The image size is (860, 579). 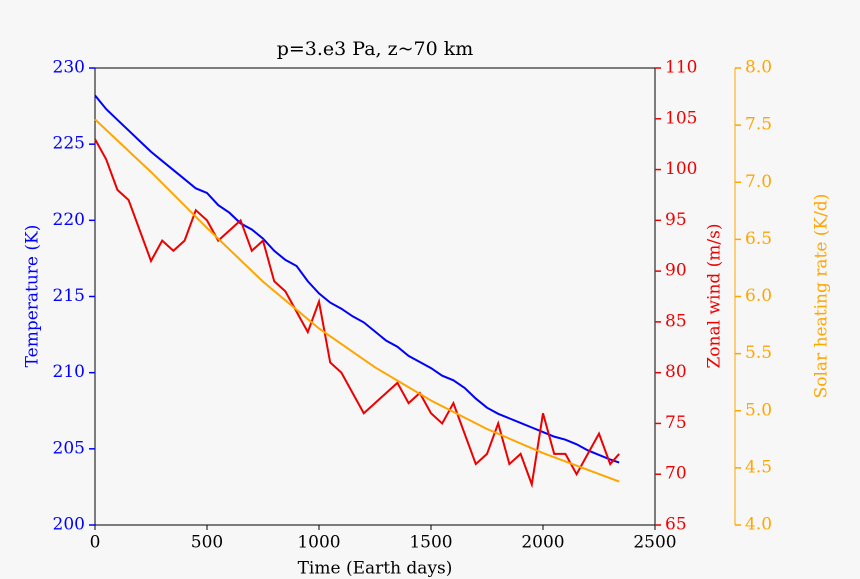 I want to click on y-tick-label: 225, so click(x=69, y=144).